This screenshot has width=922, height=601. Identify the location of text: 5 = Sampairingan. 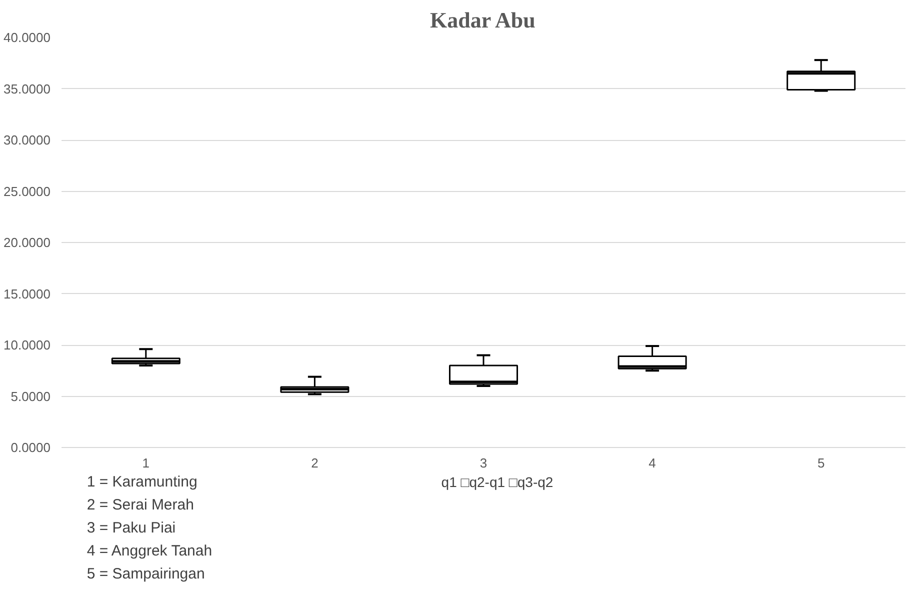
(145, 574).